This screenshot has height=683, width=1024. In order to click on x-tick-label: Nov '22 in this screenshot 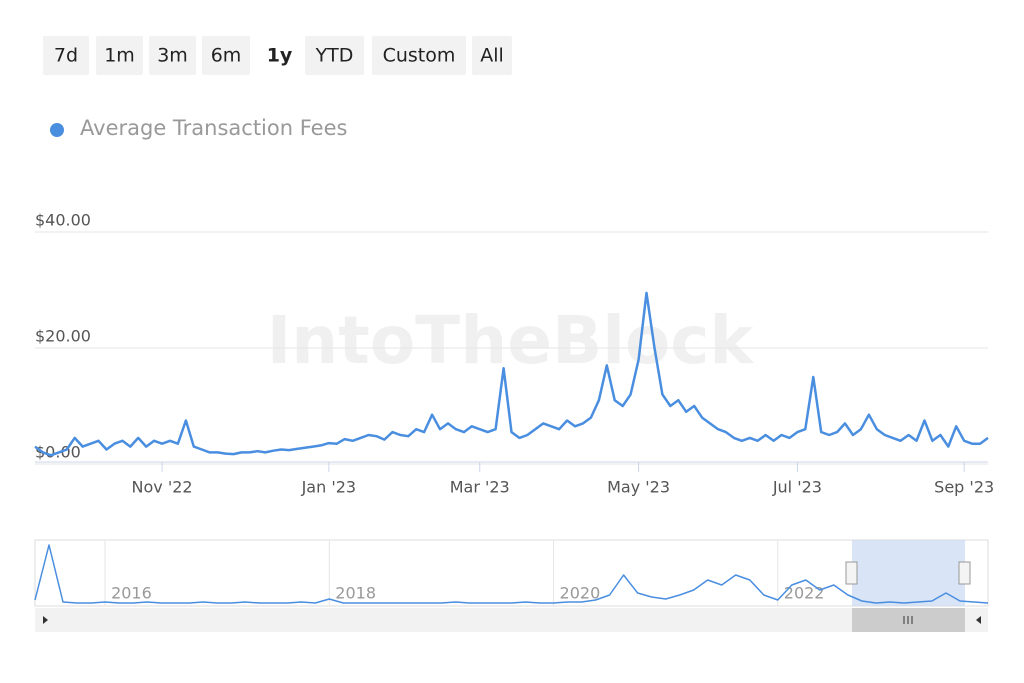, I will do `click(162, 487)`.